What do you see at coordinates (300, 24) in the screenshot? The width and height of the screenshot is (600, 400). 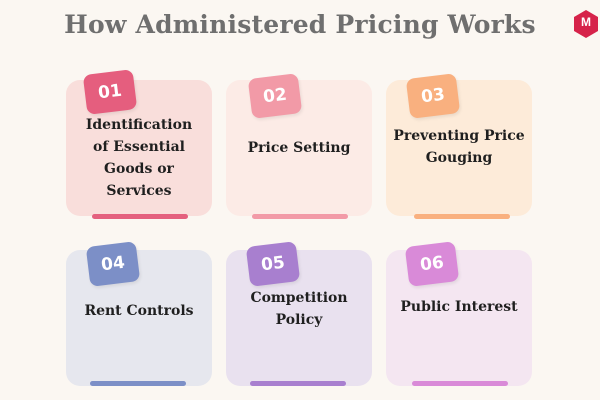 I see `page-title: How Administered Pricing Works` at bounding box center [300, 24].